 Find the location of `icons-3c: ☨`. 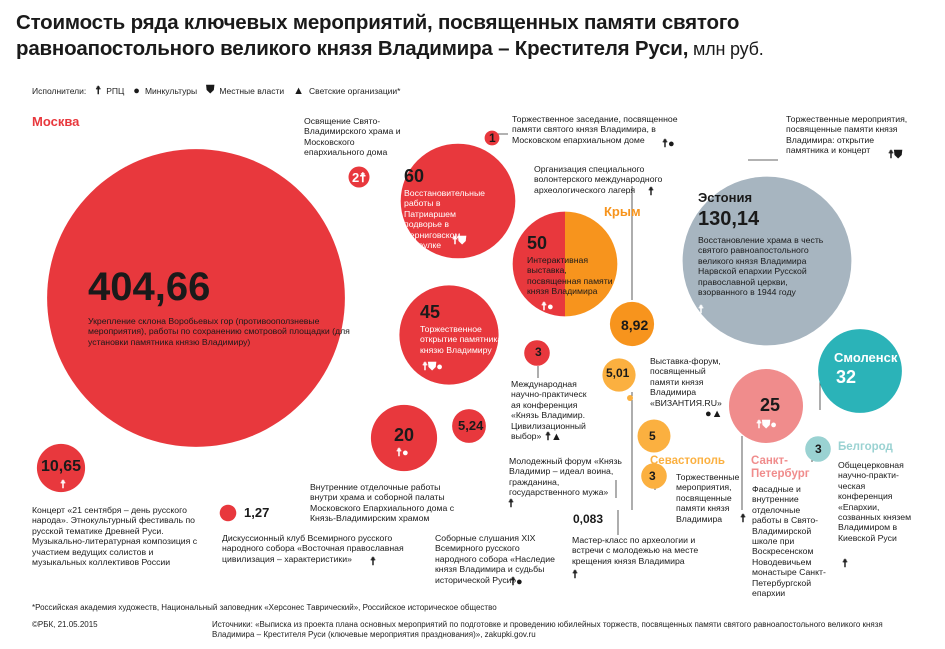

icons-3c: ☨ is located at coordinates (845, 563).